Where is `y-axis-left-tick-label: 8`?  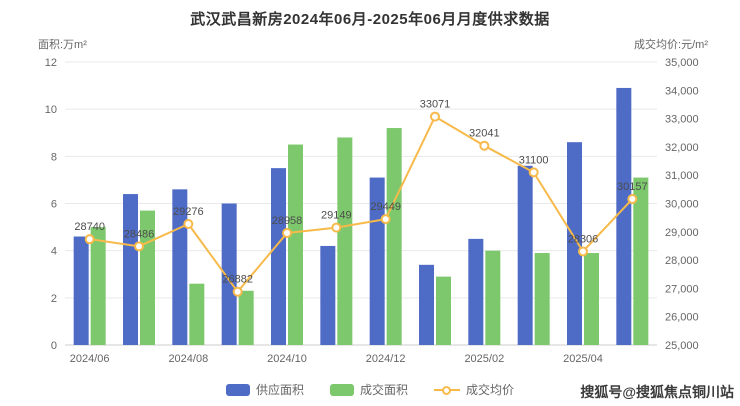 y-axis-left-tick-label: 8 is located at coordinates (54, 157).